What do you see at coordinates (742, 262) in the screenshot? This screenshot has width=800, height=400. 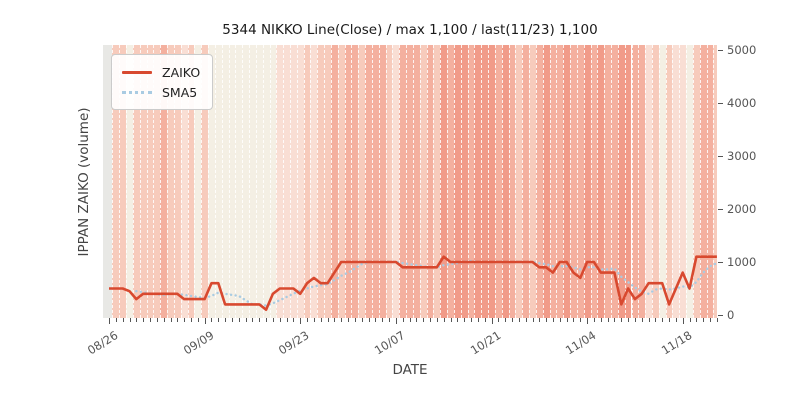 I see `y-tick-label: 1000` at bounding box center [742, 262].